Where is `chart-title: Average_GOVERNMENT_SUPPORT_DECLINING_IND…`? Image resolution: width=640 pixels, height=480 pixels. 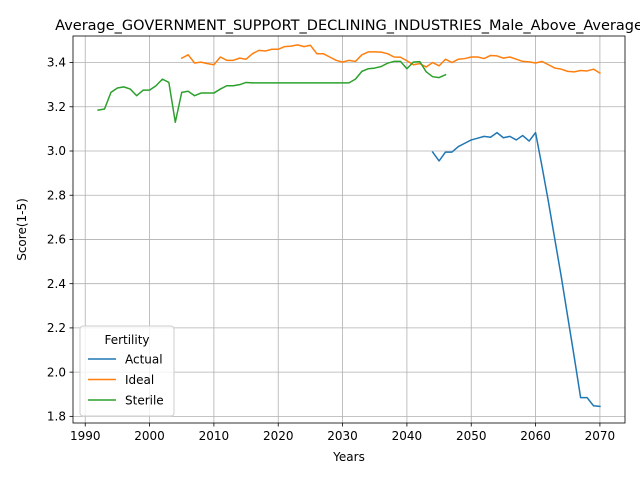 chart-title: Average_GOVERNMENT_SUPPORT_DECLINING_IND… is located at coordinates (347, 26).